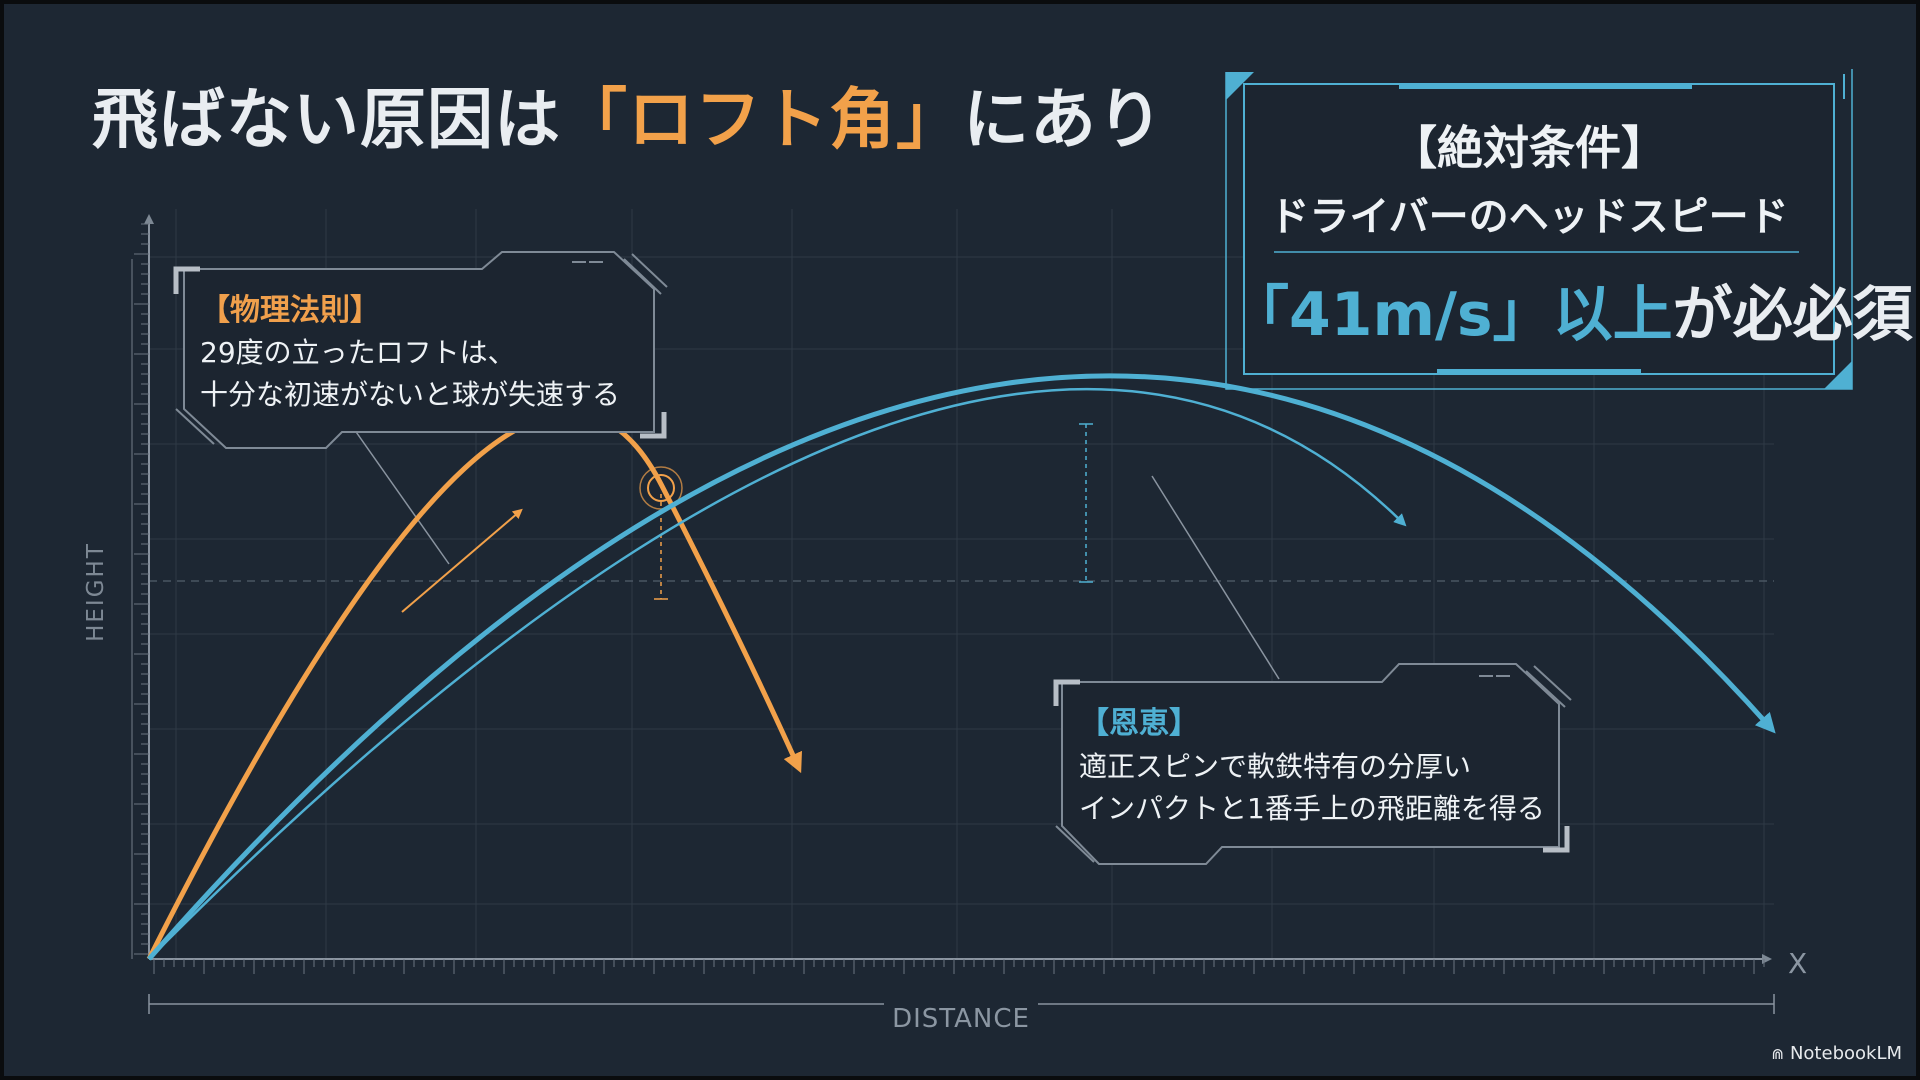 Image resolution: width=1920 pixels, height=1080 pixels. I want to click on apex-marker-inner, so click(661, 488).